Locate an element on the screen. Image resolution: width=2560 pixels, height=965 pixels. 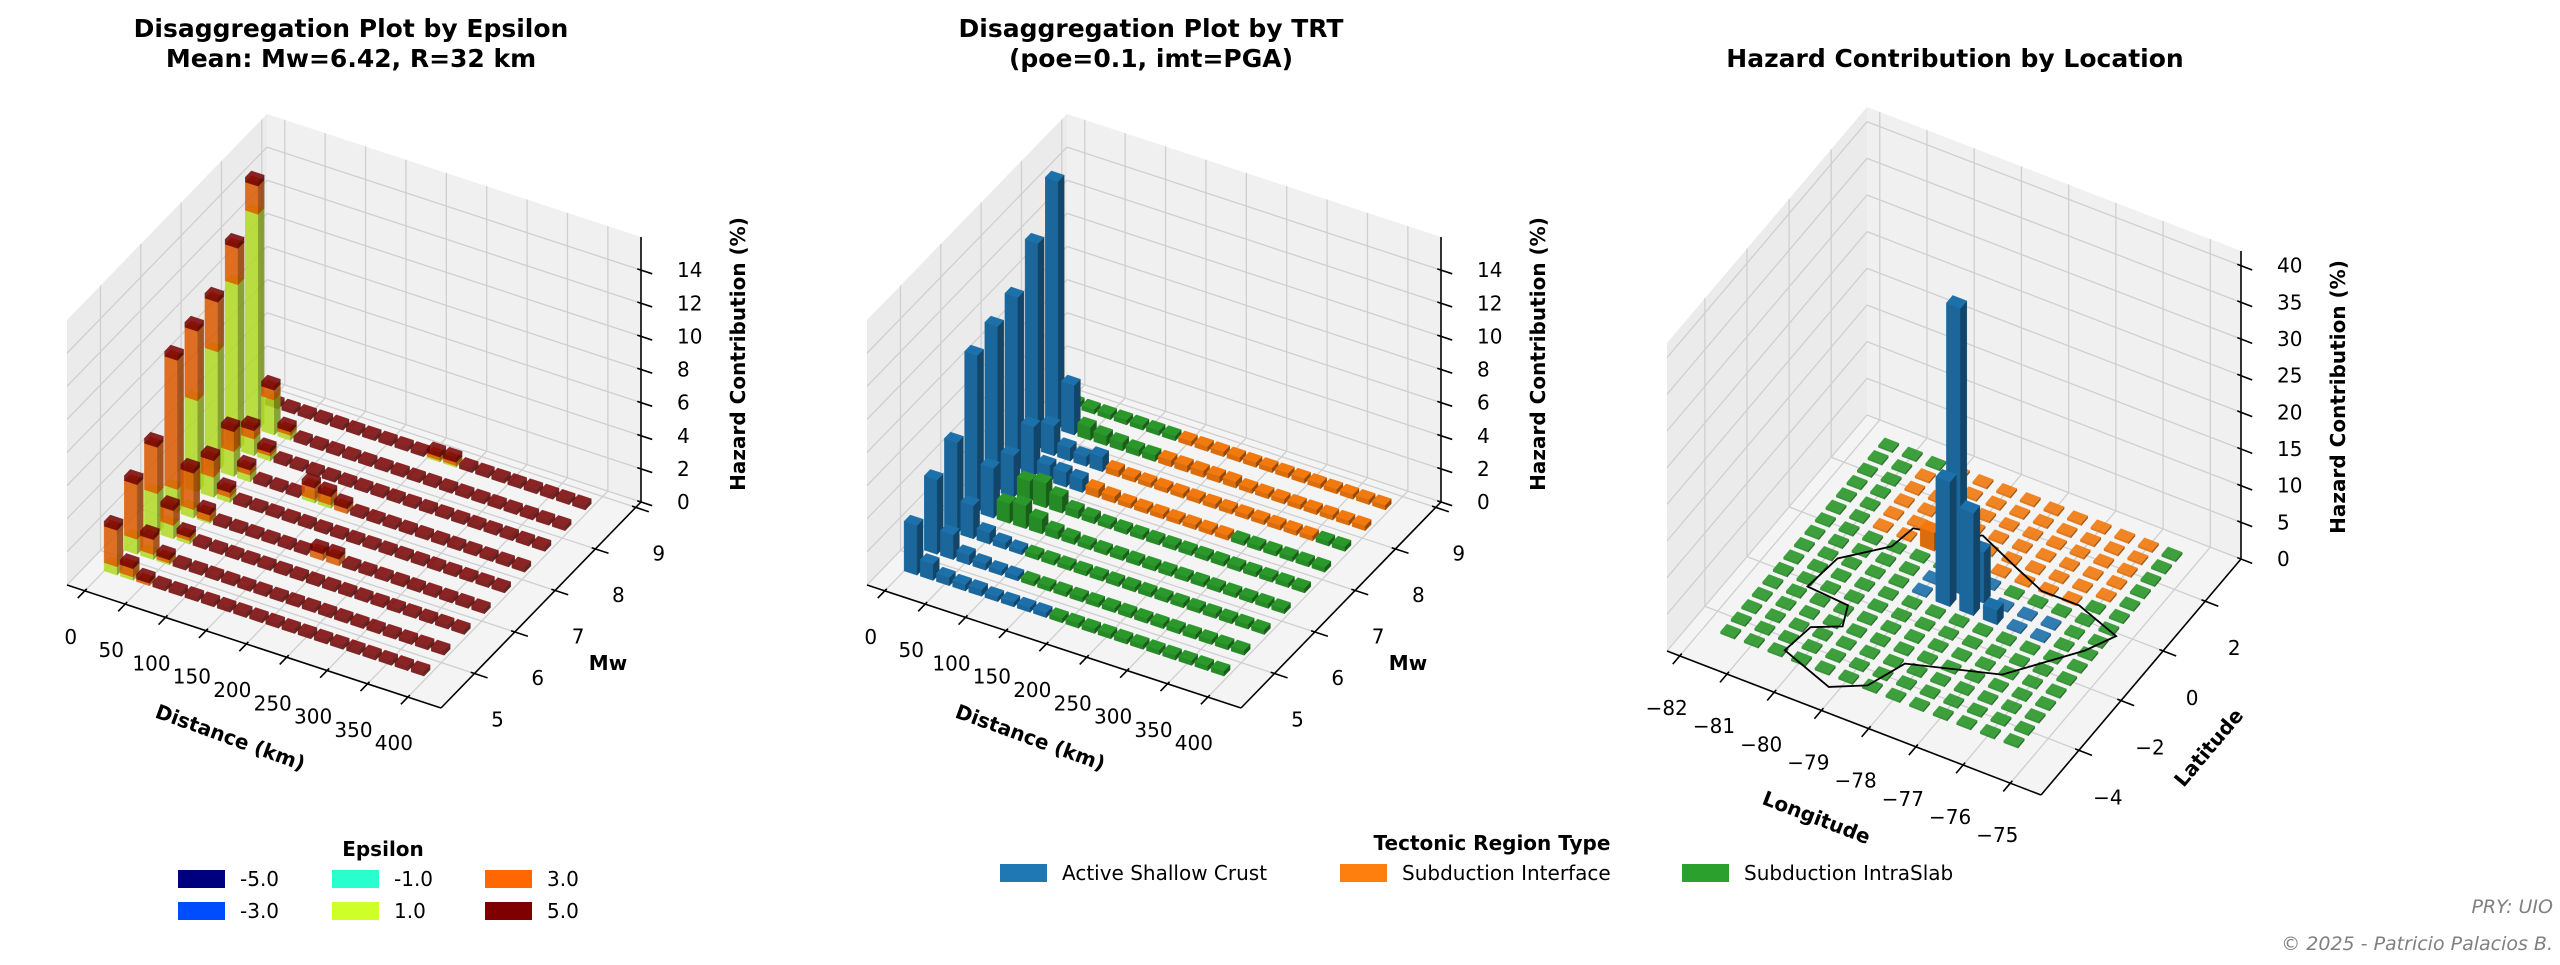
bar-active-shallow-crust-side-face is located at coordinates (1041, 344).